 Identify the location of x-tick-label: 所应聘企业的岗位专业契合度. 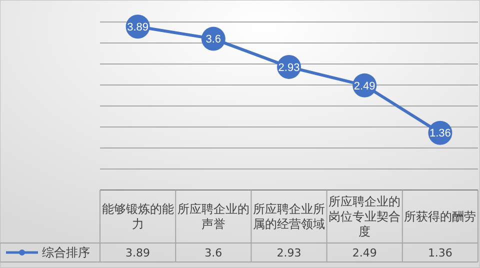
(364, 216).